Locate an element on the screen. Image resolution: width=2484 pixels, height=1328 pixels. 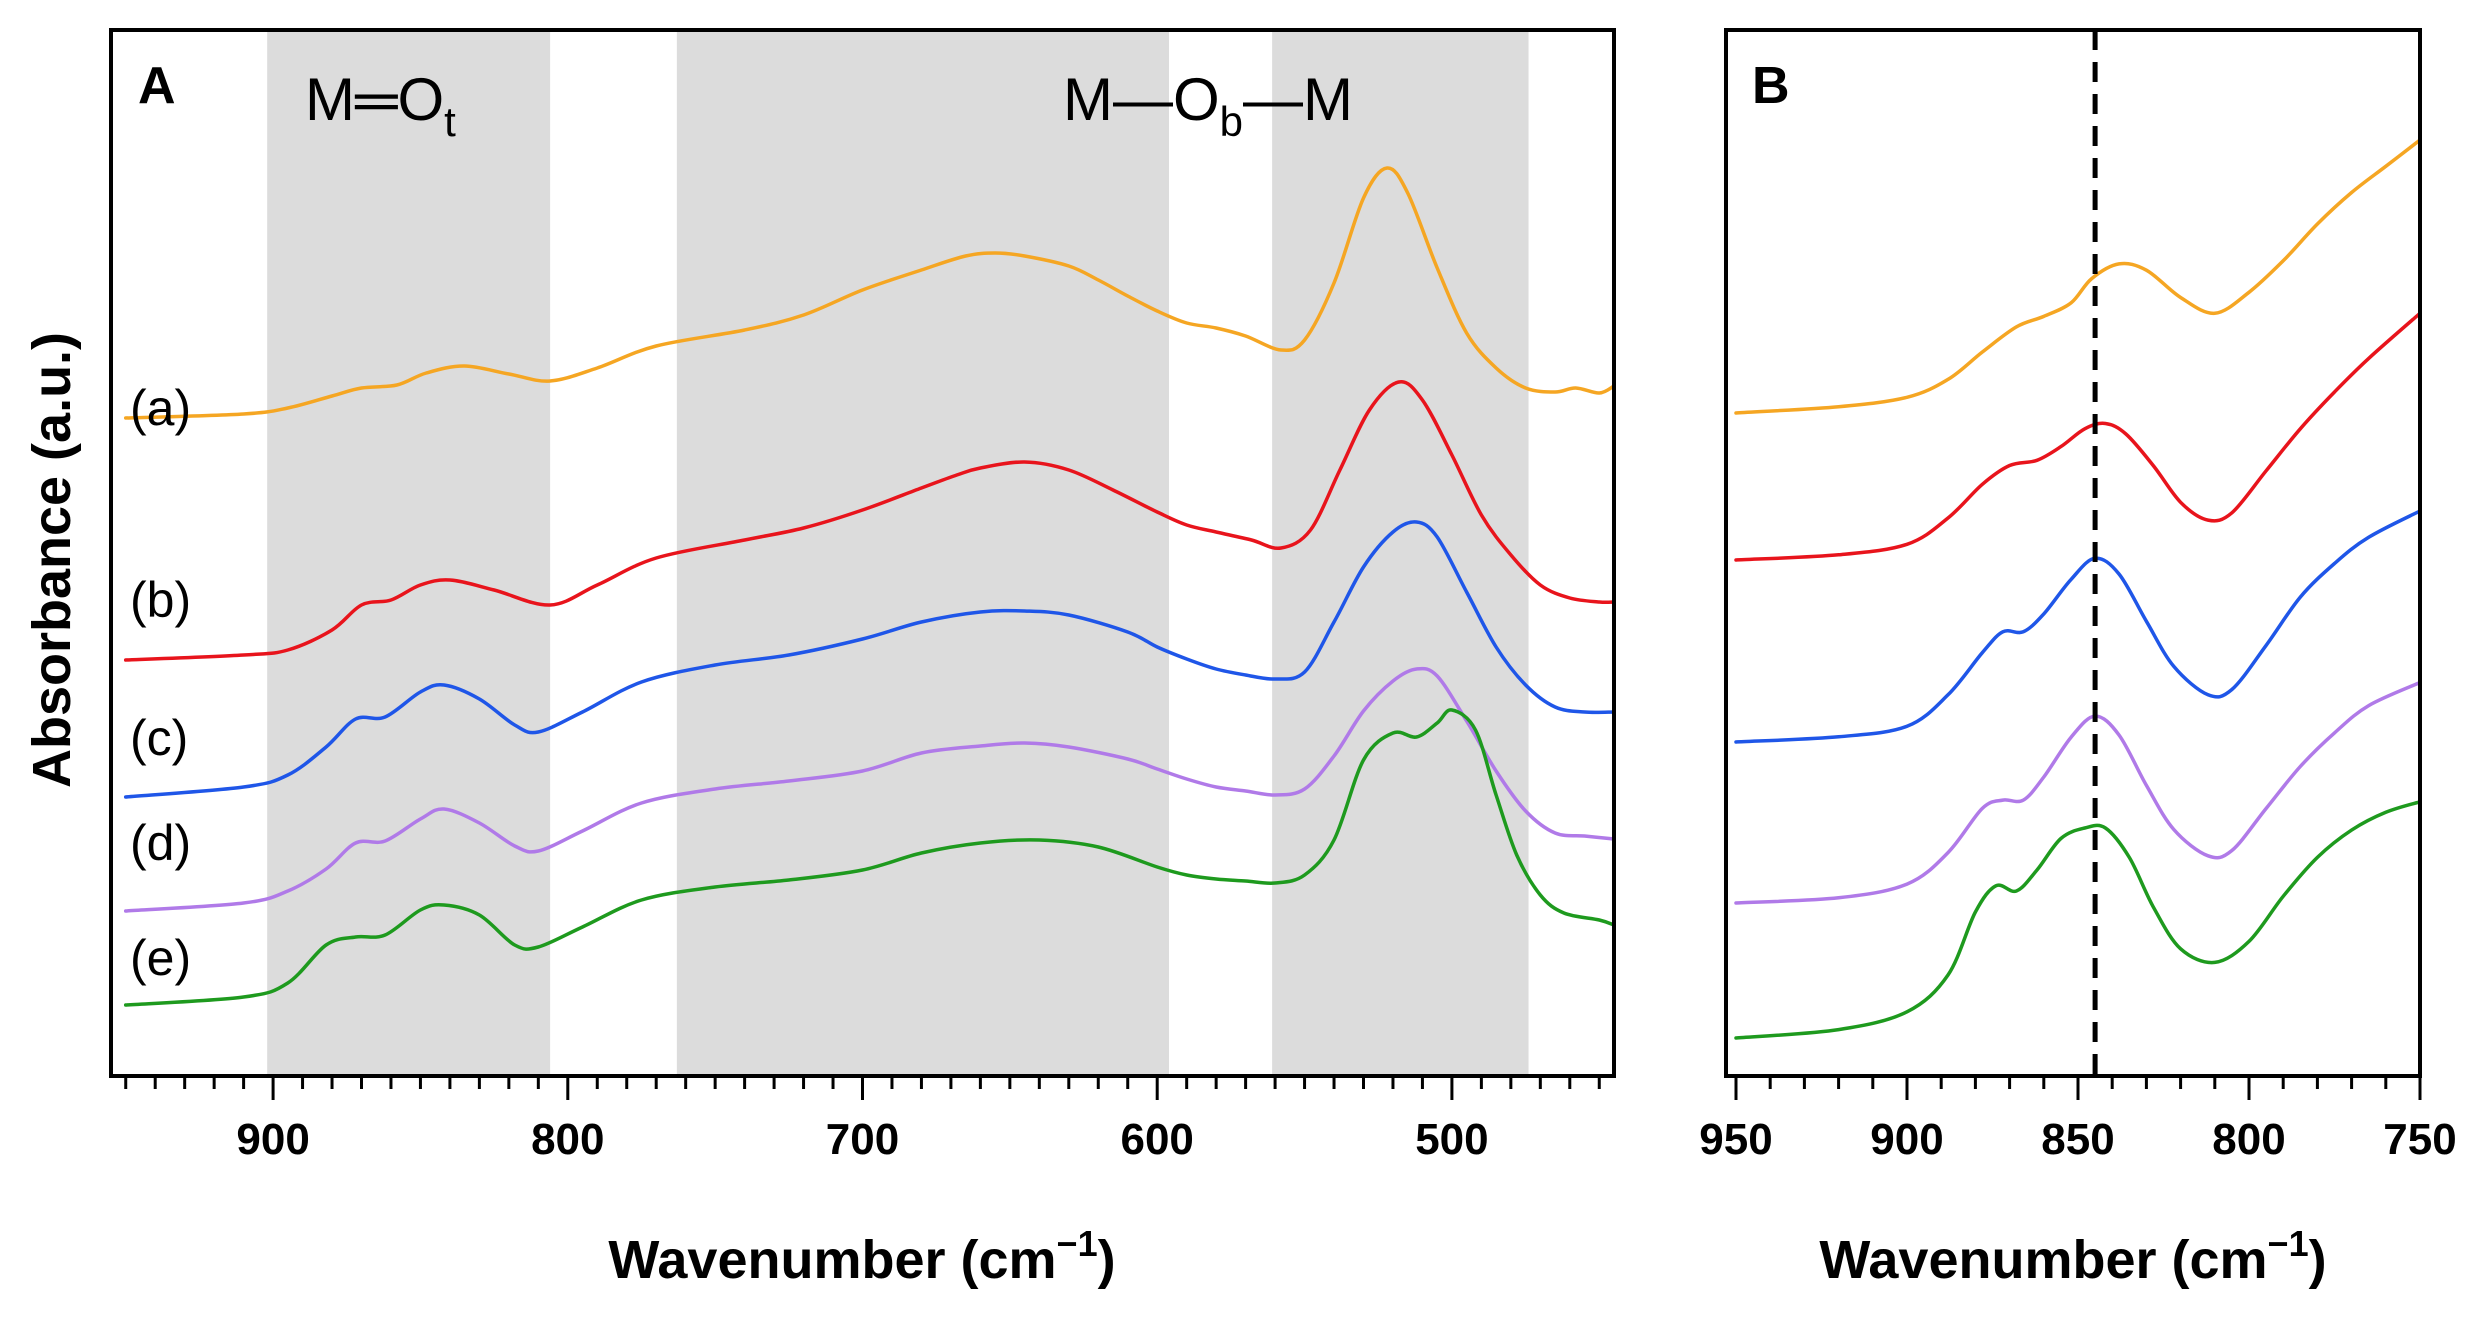
x-tick-label: 600 is located at coordinates (1156, 1139).